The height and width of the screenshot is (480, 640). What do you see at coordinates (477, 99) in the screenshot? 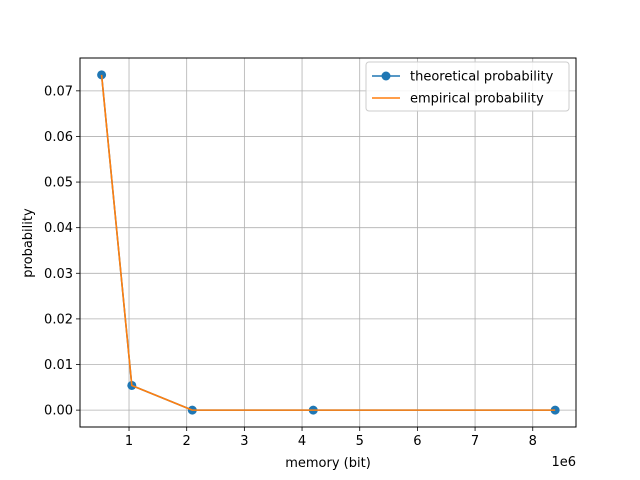
I see `legend-label-empirical: empirical probability` at bounding box center [477, 99].